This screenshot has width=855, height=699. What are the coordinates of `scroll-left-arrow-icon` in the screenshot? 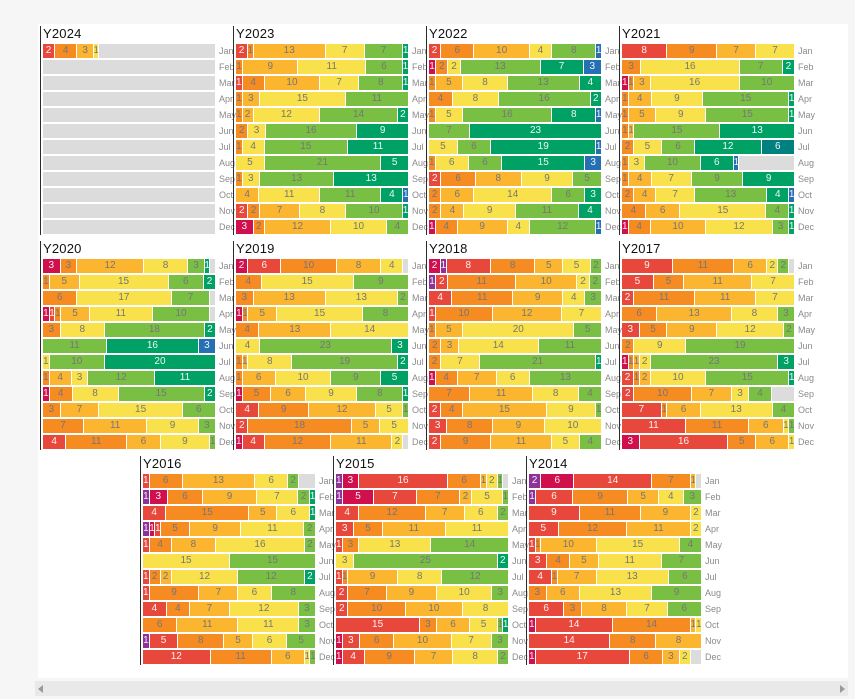 It's located at (40, 688).